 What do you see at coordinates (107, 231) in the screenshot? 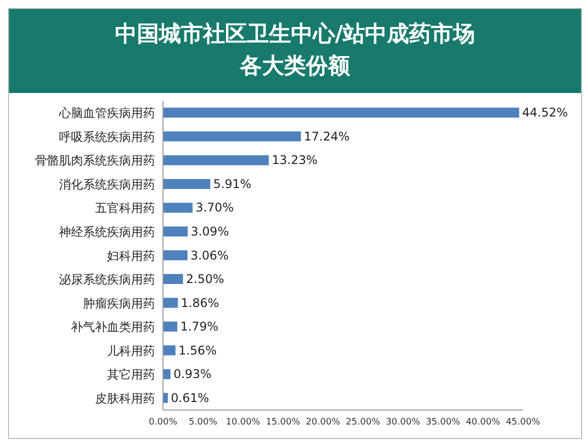
I see `y-tick-label: 神经系统疾病用药` at bounding box center [107, 231].